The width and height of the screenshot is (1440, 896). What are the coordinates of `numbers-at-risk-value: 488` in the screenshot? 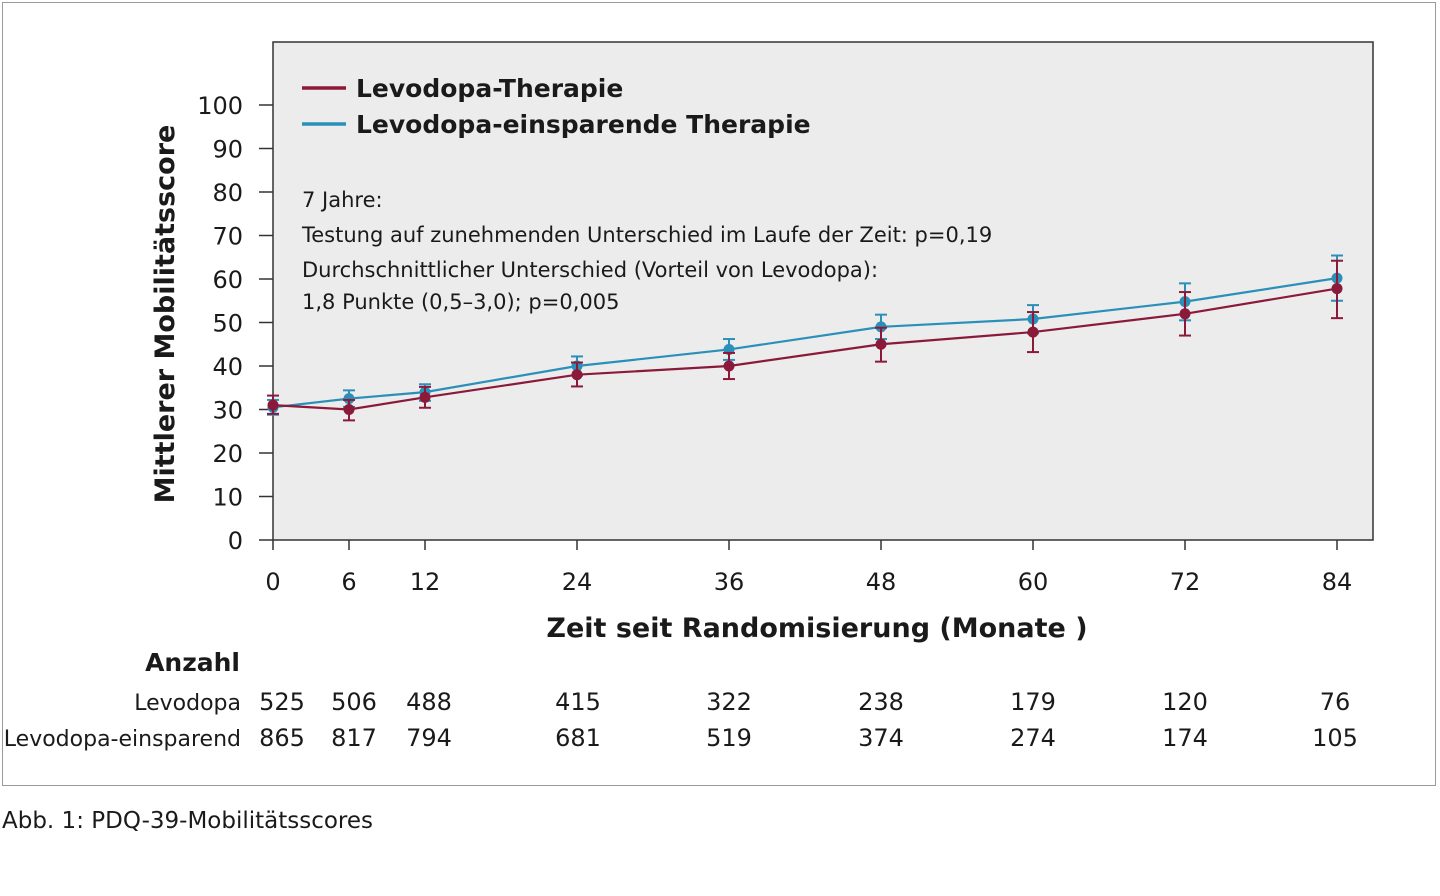 It's located at (429, 702).